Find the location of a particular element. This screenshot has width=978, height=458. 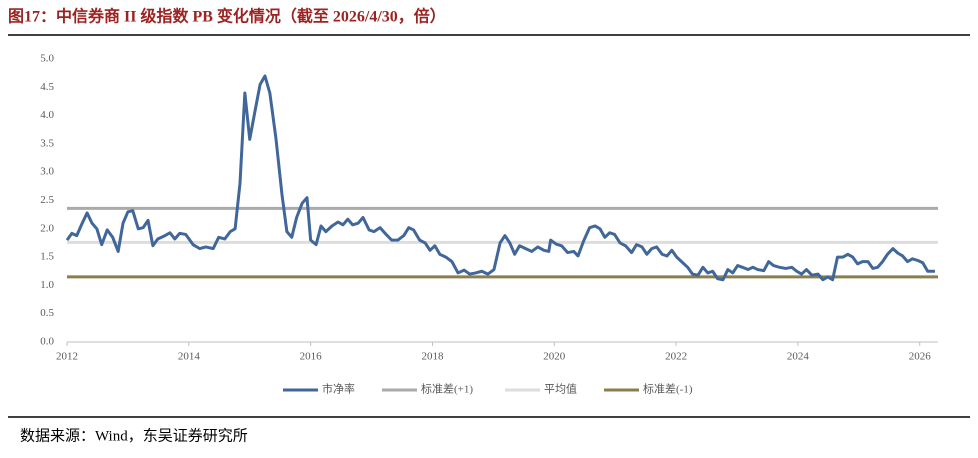

x-tick-label: 2014 is located at coordinates (189, 357).